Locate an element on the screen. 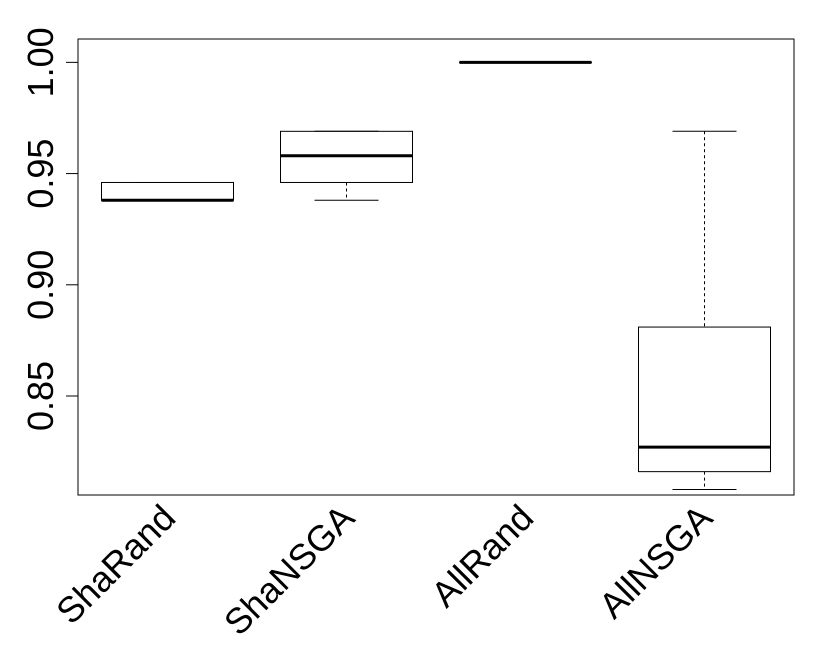 This screenshot has width=831, height=650. x-tick-label-AllNSGA: AllNSGA is located at coordinates (655, 561).